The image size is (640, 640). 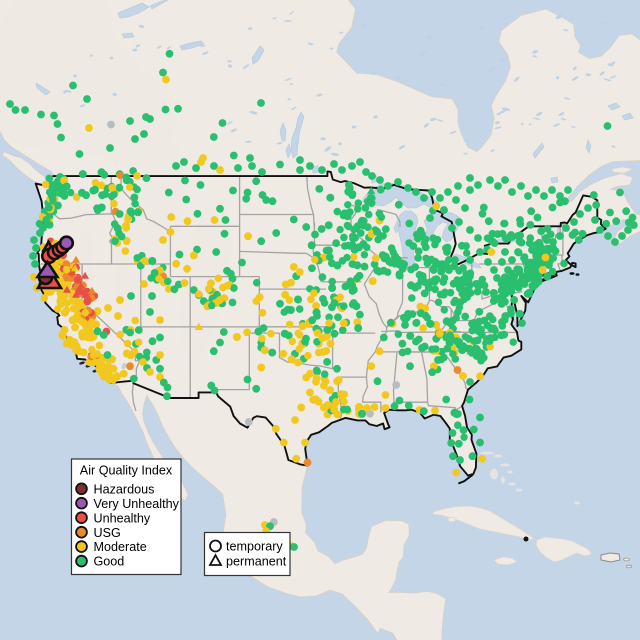 I want to click on svg-text: Air Quality Index, so click(x=126, y=471).